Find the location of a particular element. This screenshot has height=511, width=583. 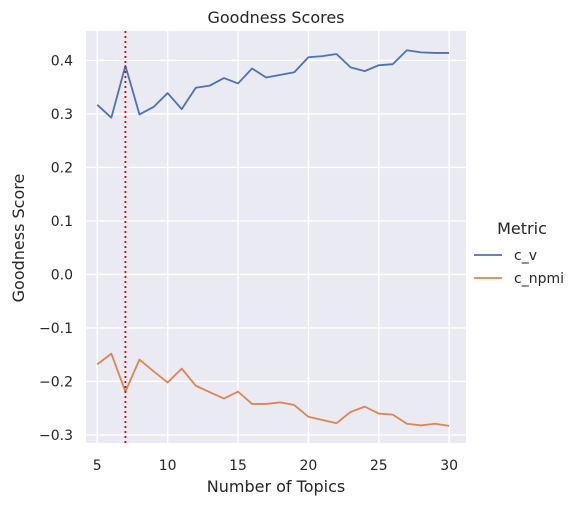

legend-label-c_npmi: c_npmi is located at coordinates (539, 279).